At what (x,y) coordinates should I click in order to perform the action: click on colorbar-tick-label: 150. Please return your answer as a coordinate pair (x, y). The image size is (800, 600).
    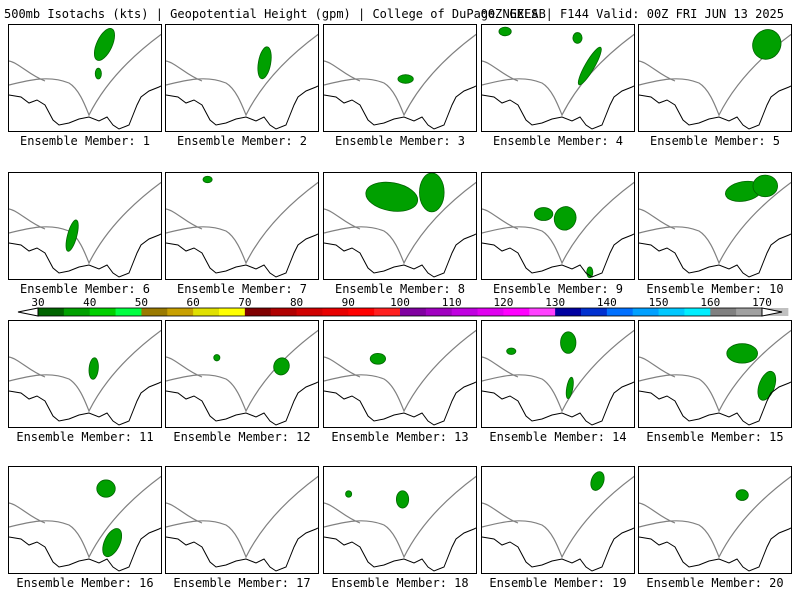
    Looking at the image, I should click on (659, 302).